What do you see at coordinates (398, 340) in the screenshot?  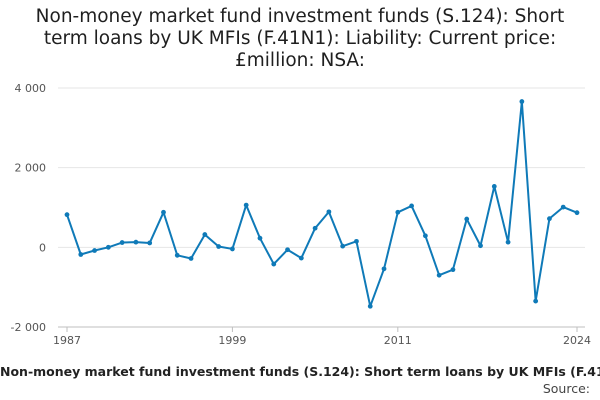 I see `x-tick-label: 2011` at bounding box center [398, 340].